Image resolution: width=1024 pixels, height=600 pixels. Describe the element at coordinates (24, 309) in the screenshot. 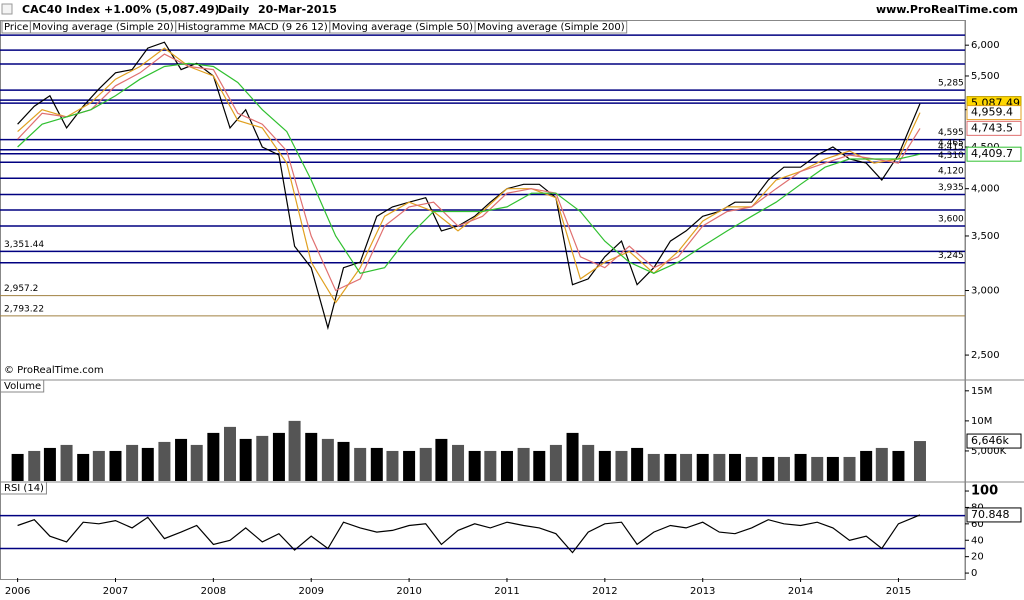

I see `level-label: 2,793.22` at that location.